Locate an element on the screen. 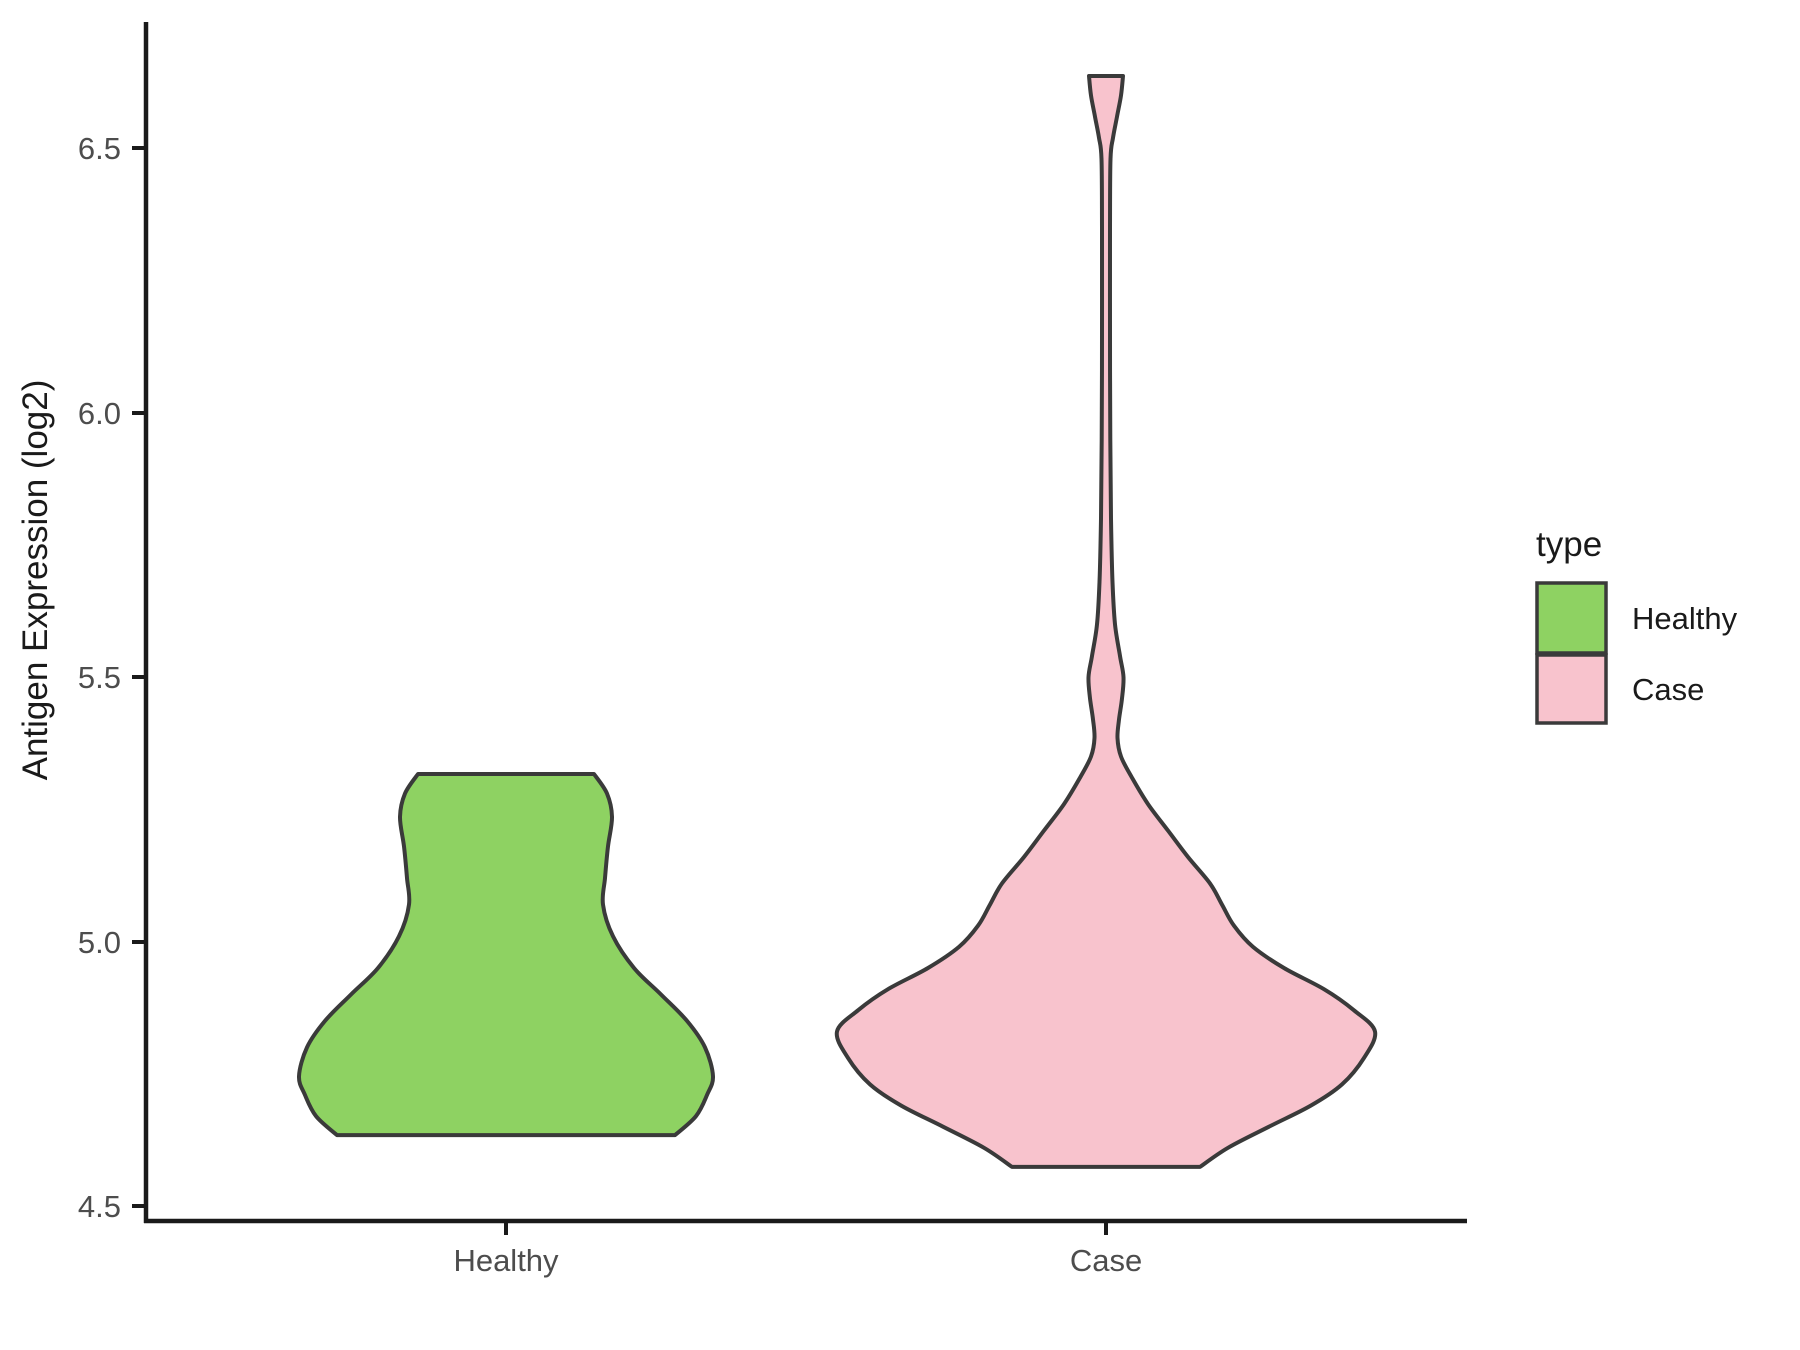 Image resolution: width=1800 pixels, height=1350 pixels. legend: type Healthy Case is located at coordinates (1636, 625).